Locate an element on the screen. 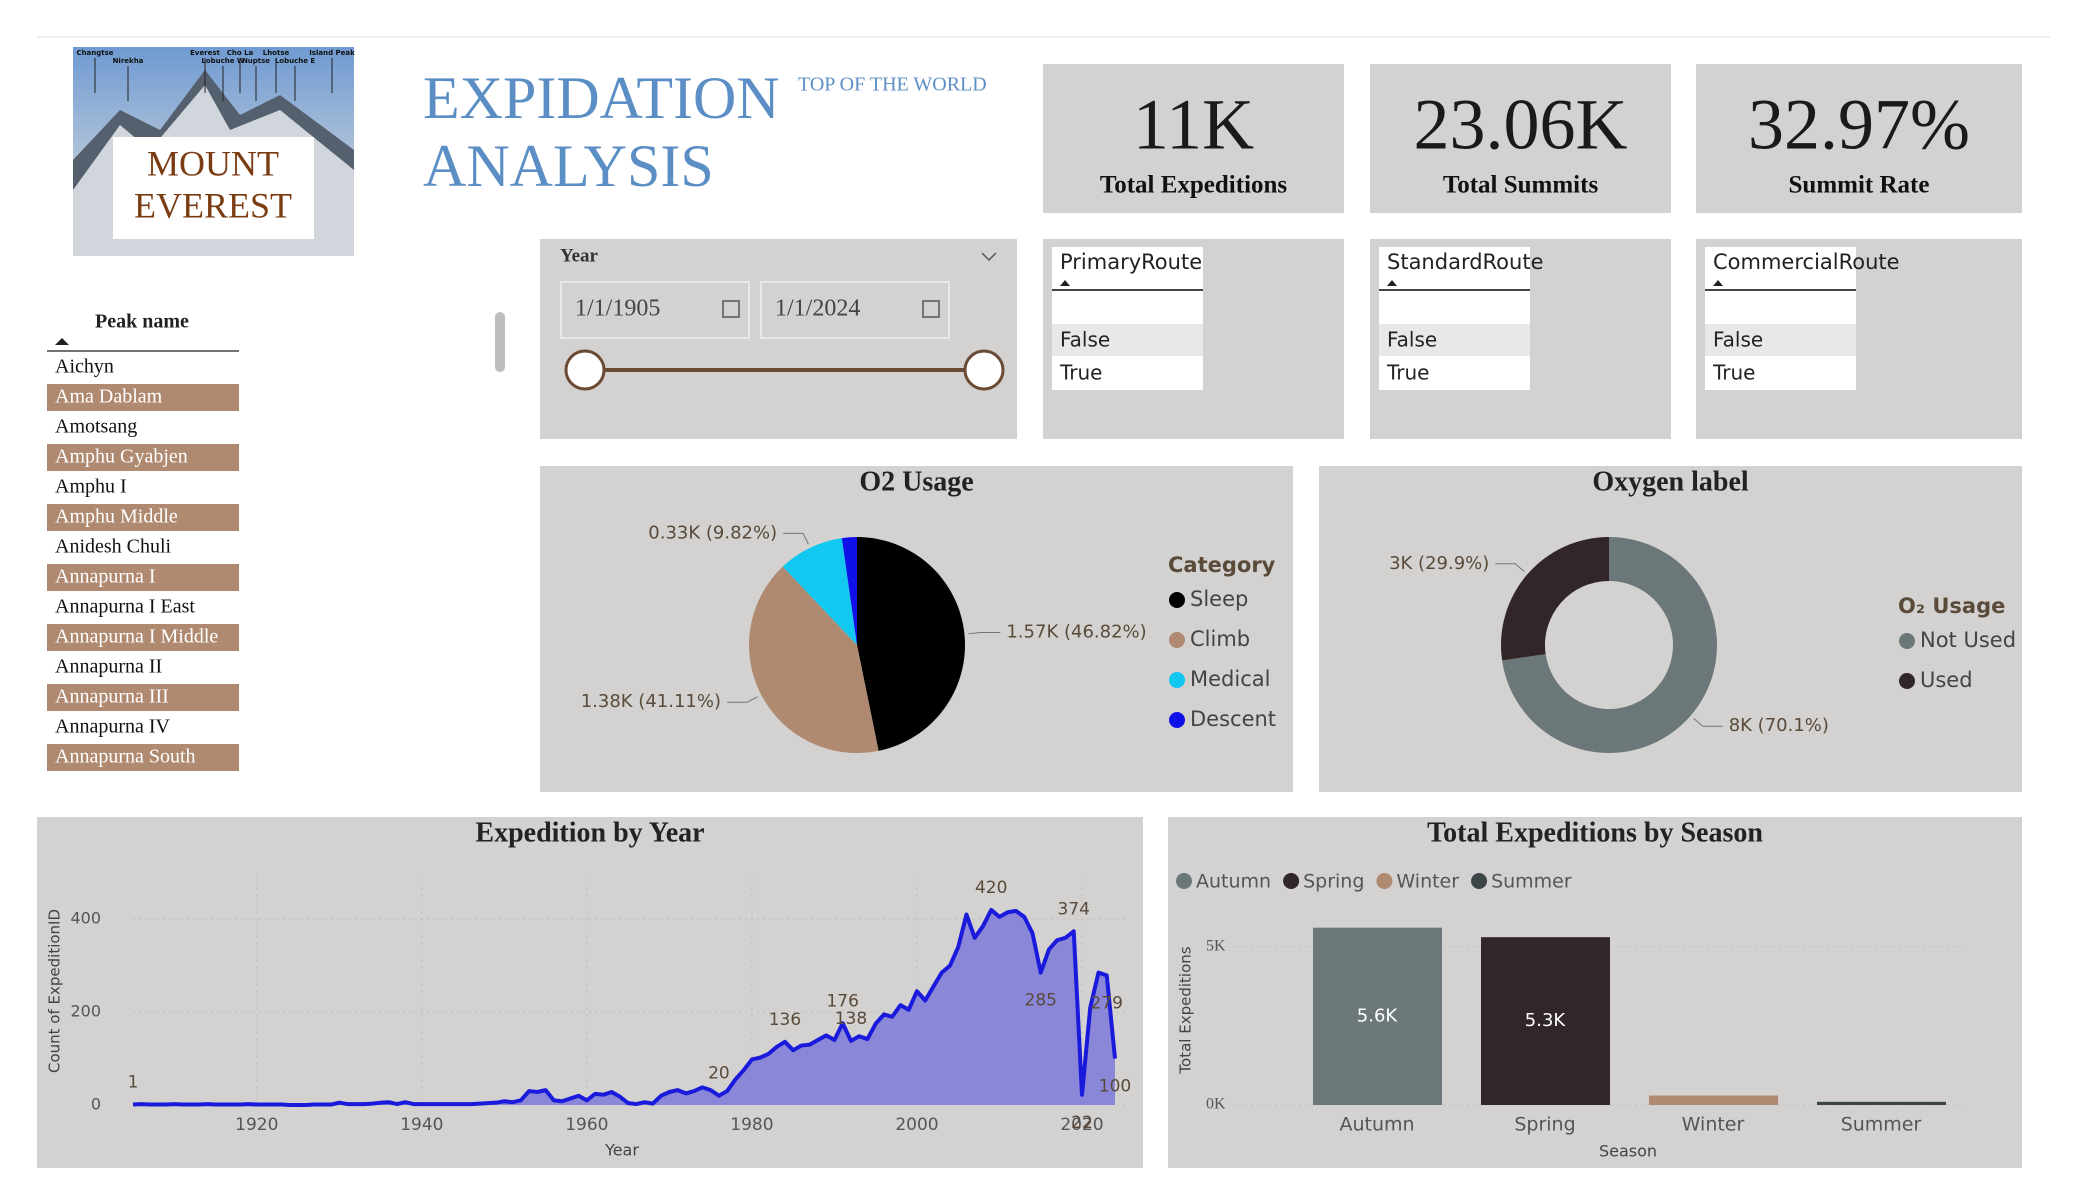 Image resolution: width=2075 pixels, height=1200 pixels. peak-item: Amphu I is located at coordinates (91, 487).